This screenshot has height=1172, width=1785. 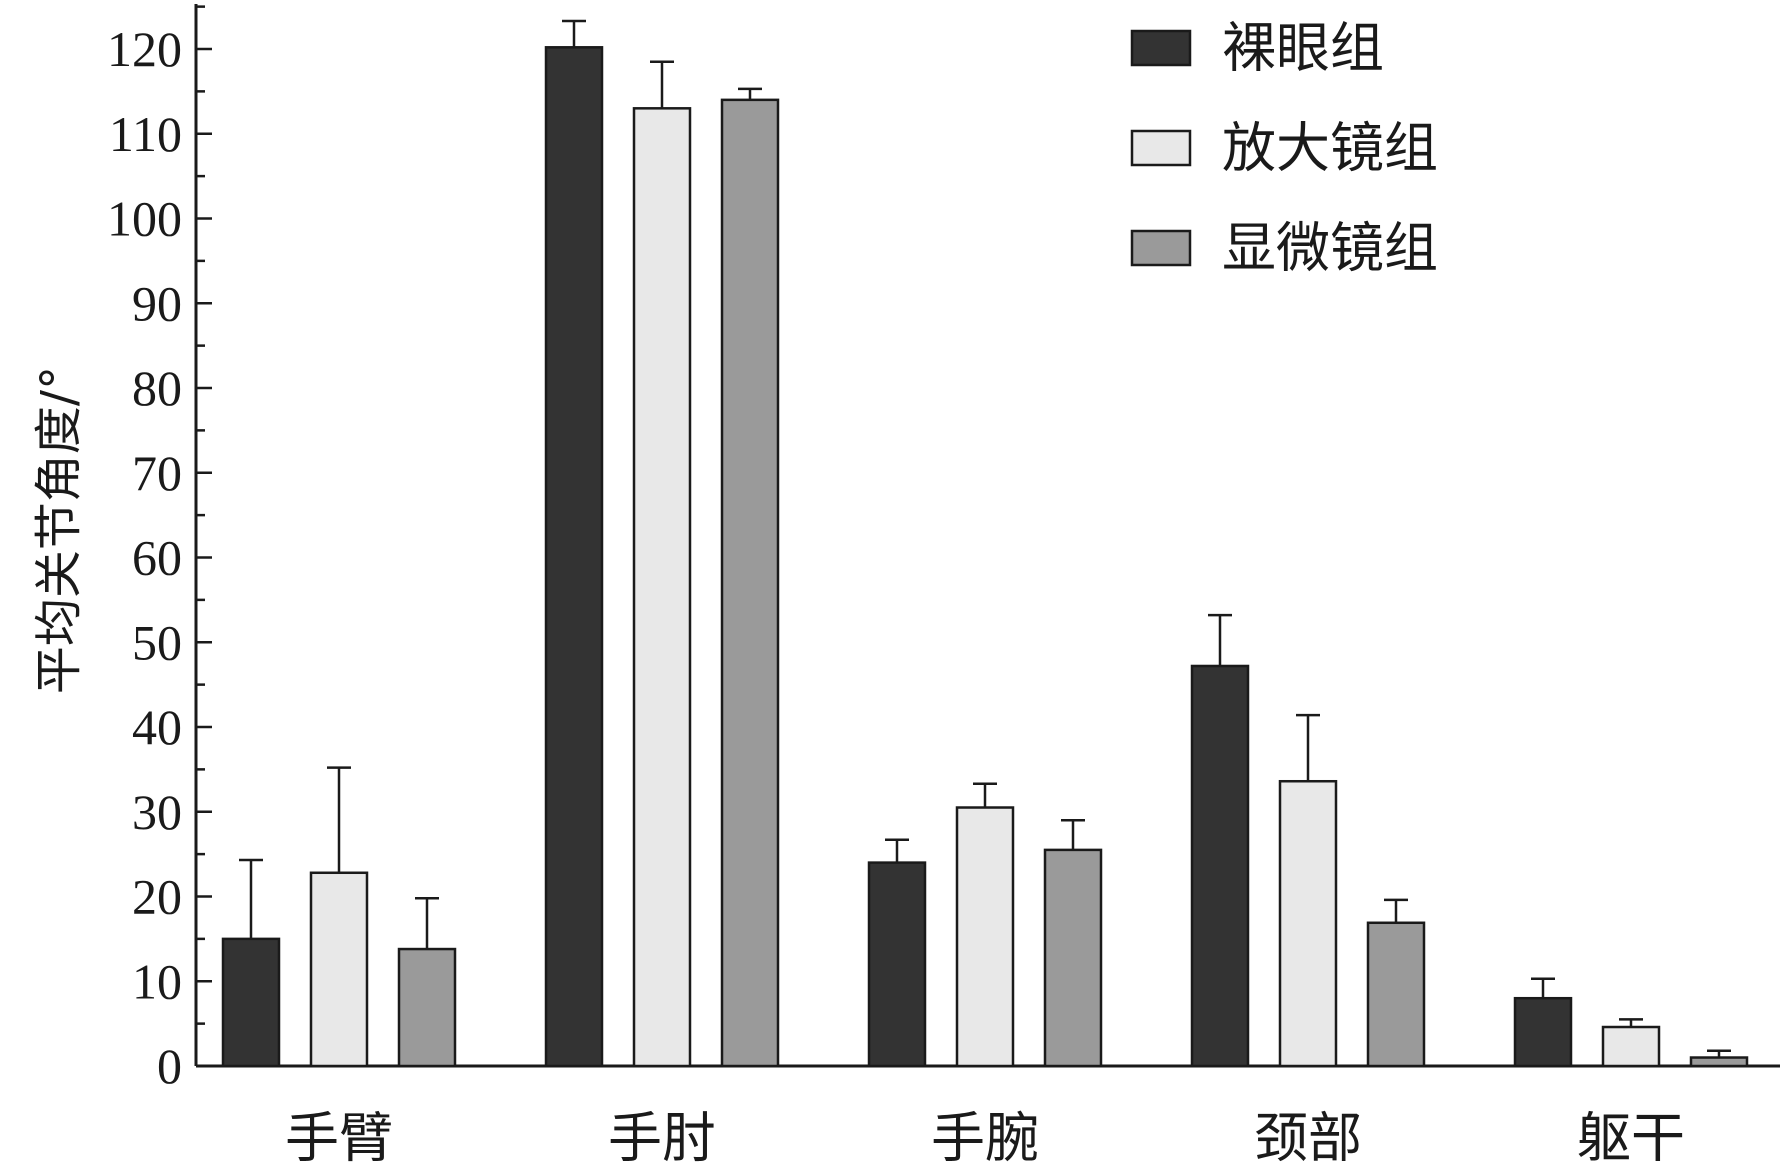 What do you see at coordinates (144, 219) in the screenshot?
I see `y-tick-label: 100` at bounding box center [144, 219].